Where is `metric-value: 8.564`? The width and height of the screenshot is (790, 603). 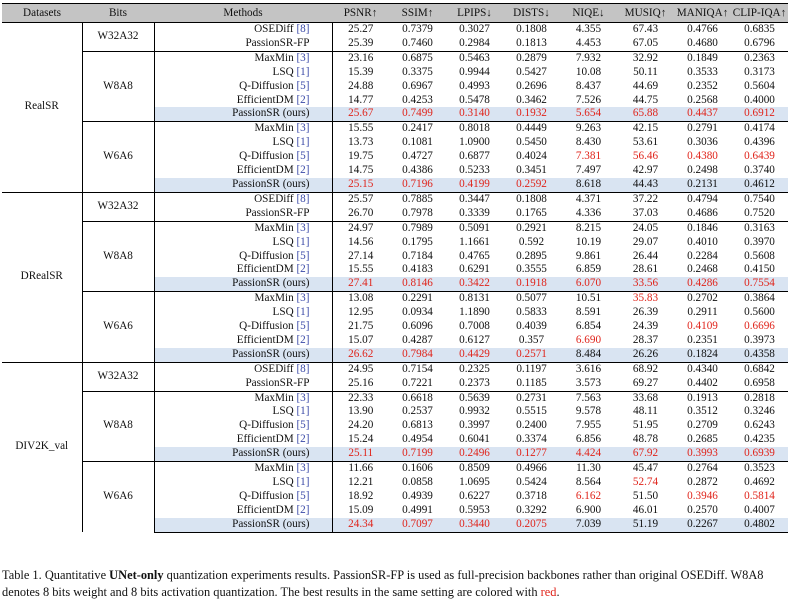
metric-value: 8.564 is located at coordinates (588, 482).